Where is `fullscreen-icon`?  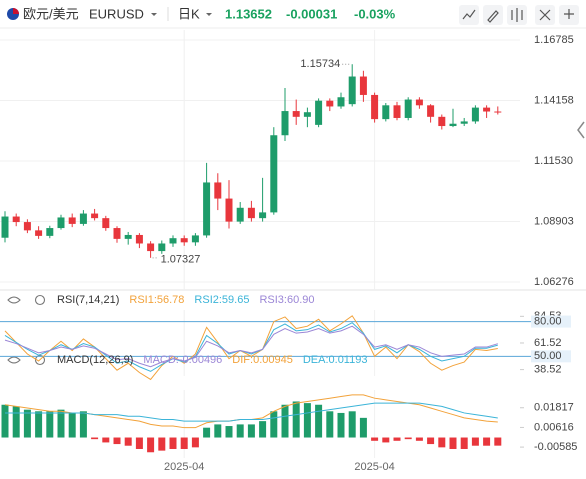 fullscreen-icon is located at coordinates (545, 15).